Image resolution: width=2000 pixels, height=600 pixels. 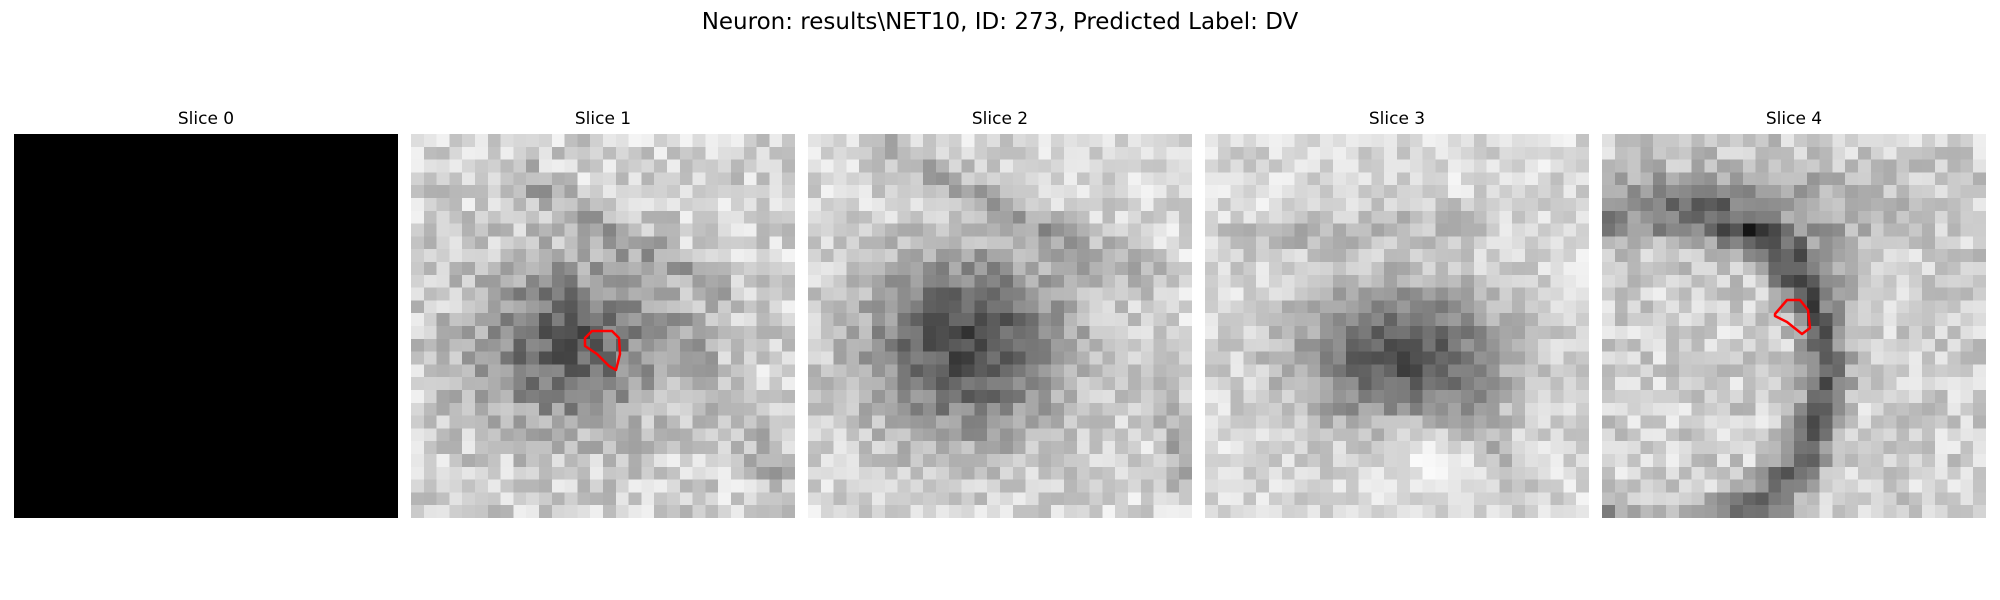 I want to click on slice-2-canvas, so click(x=1000, y=326).